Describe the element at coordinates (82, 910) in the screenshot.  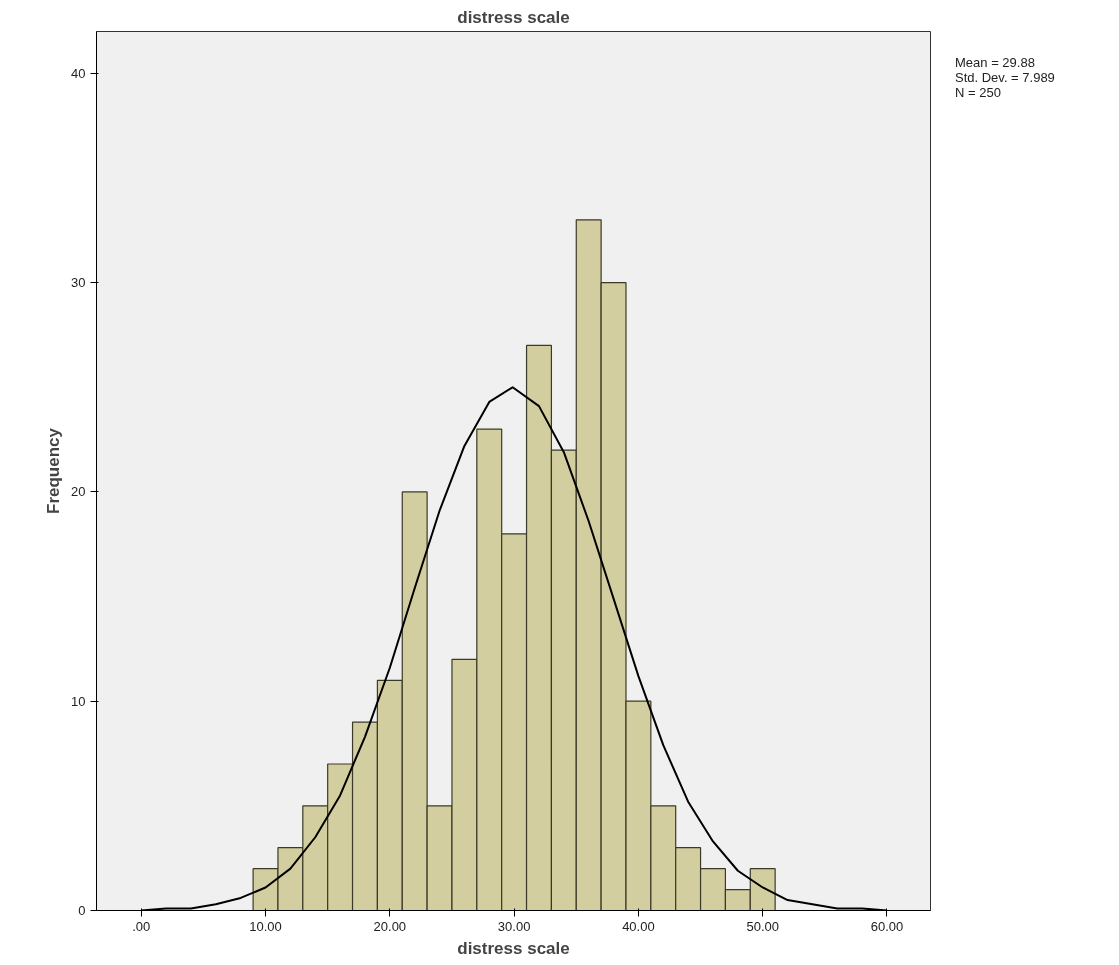
I see `y-tick-label: 0` at that location.